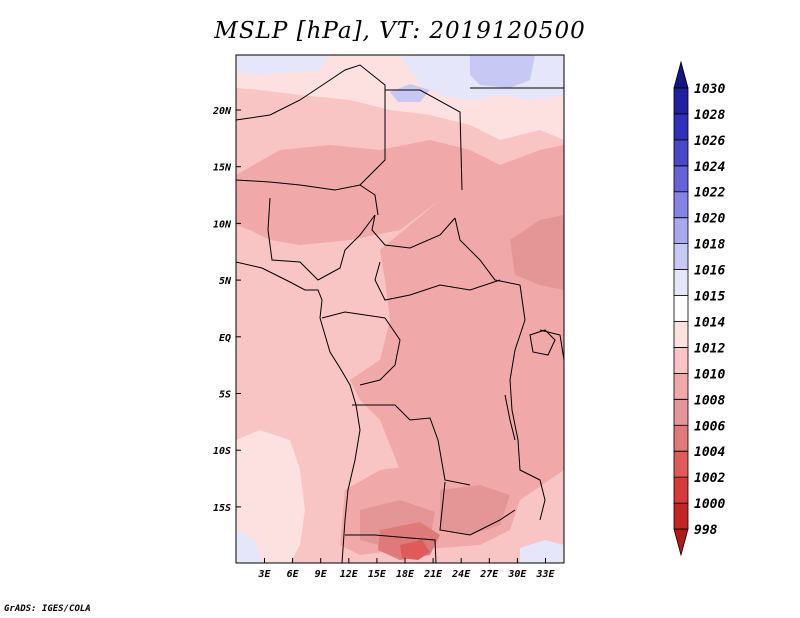  I want to click on colorbar-label: 1002, so click(709, 478).